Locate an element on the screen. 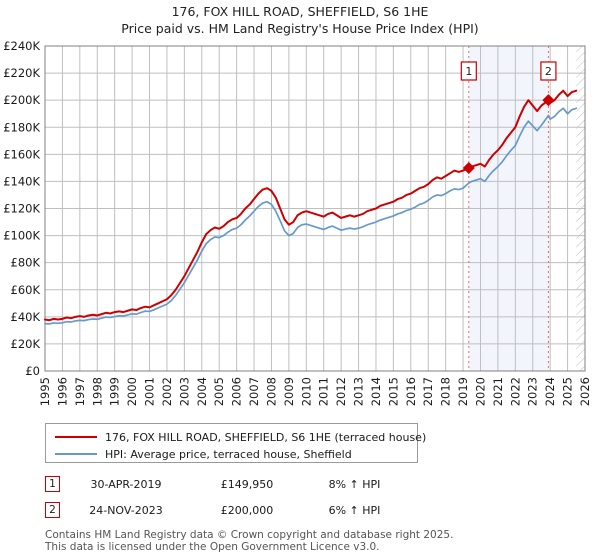  y-axis-tick-label: £100K is located at coordinates (21, 236).